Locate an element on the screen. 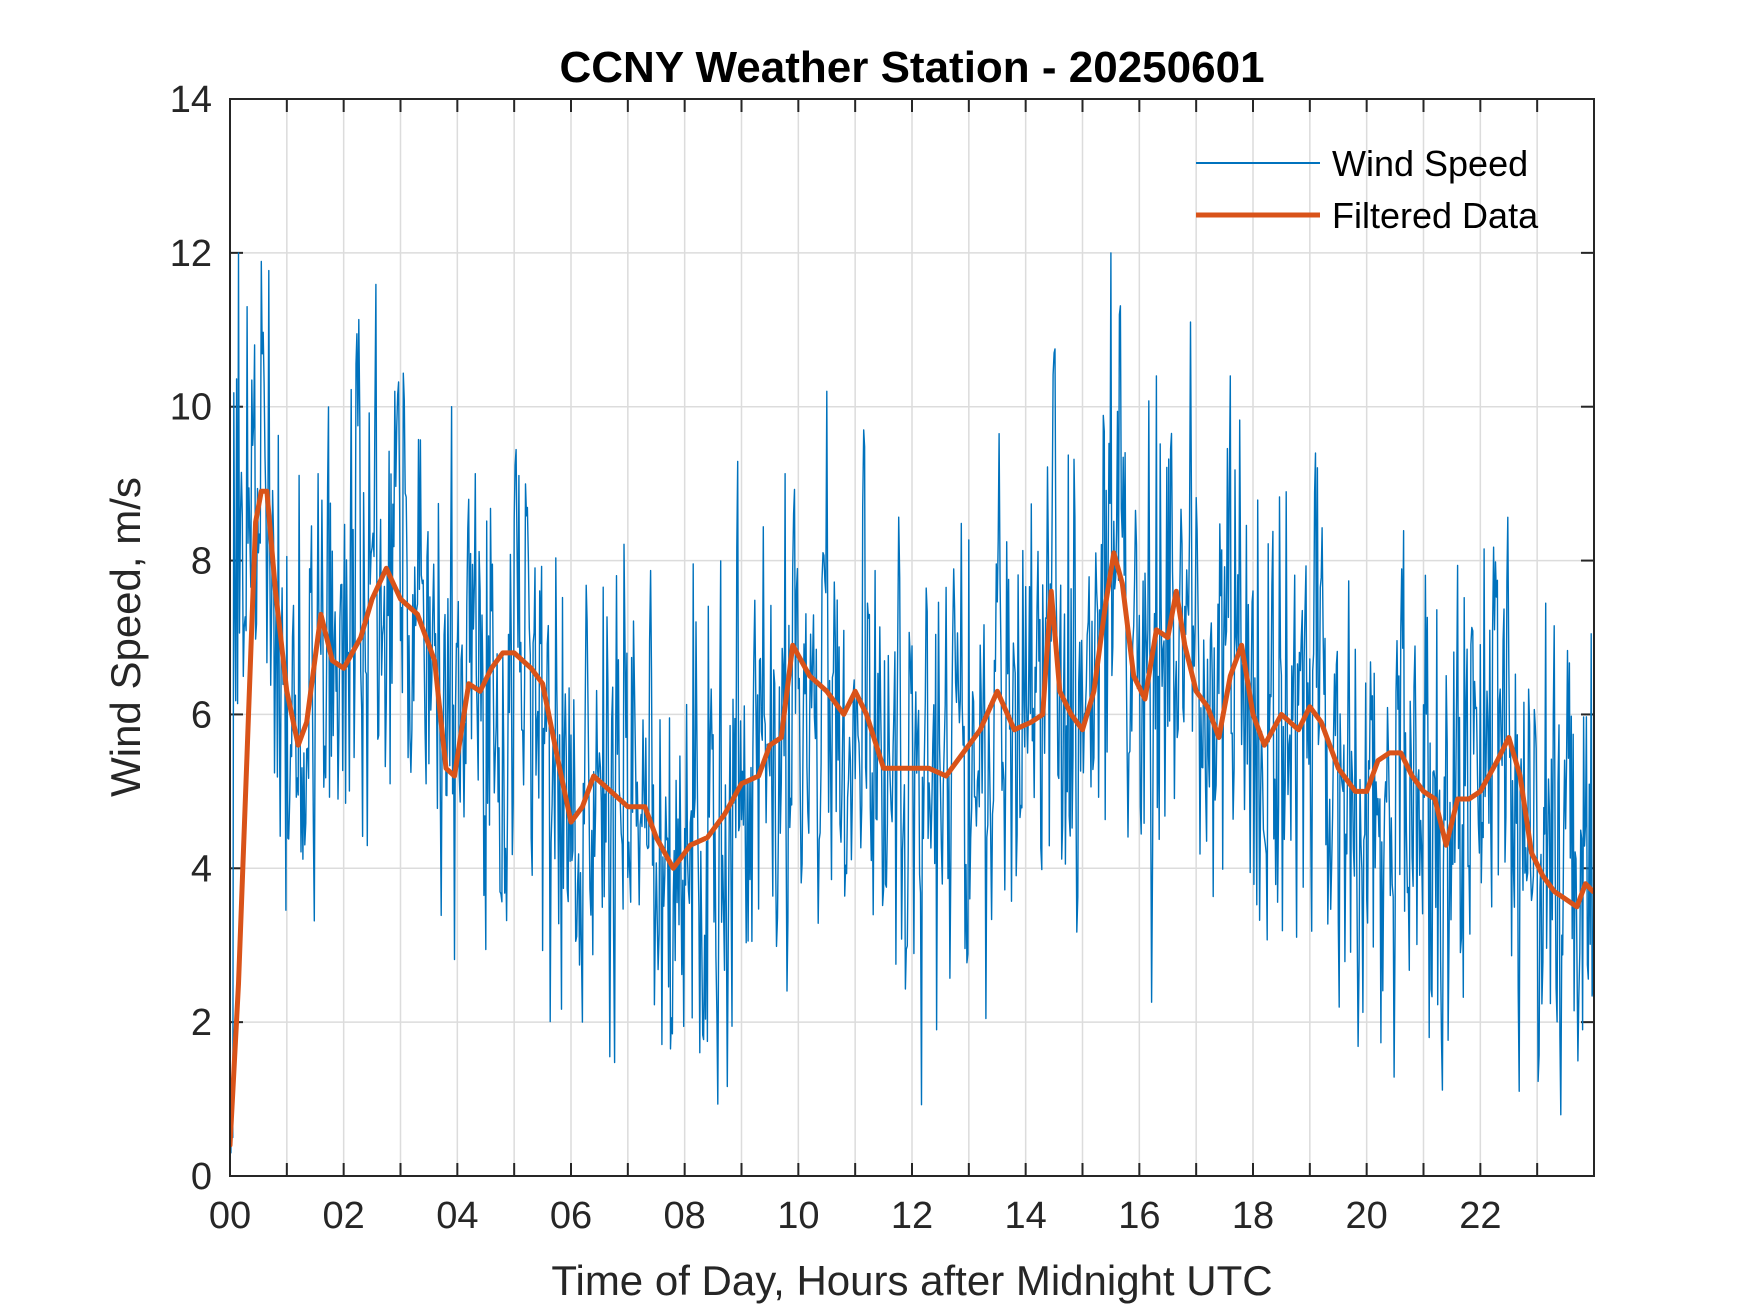 This screenshot has height=1313, width=1750. y-tick-label: 12 is located at coordinates (191, 254).